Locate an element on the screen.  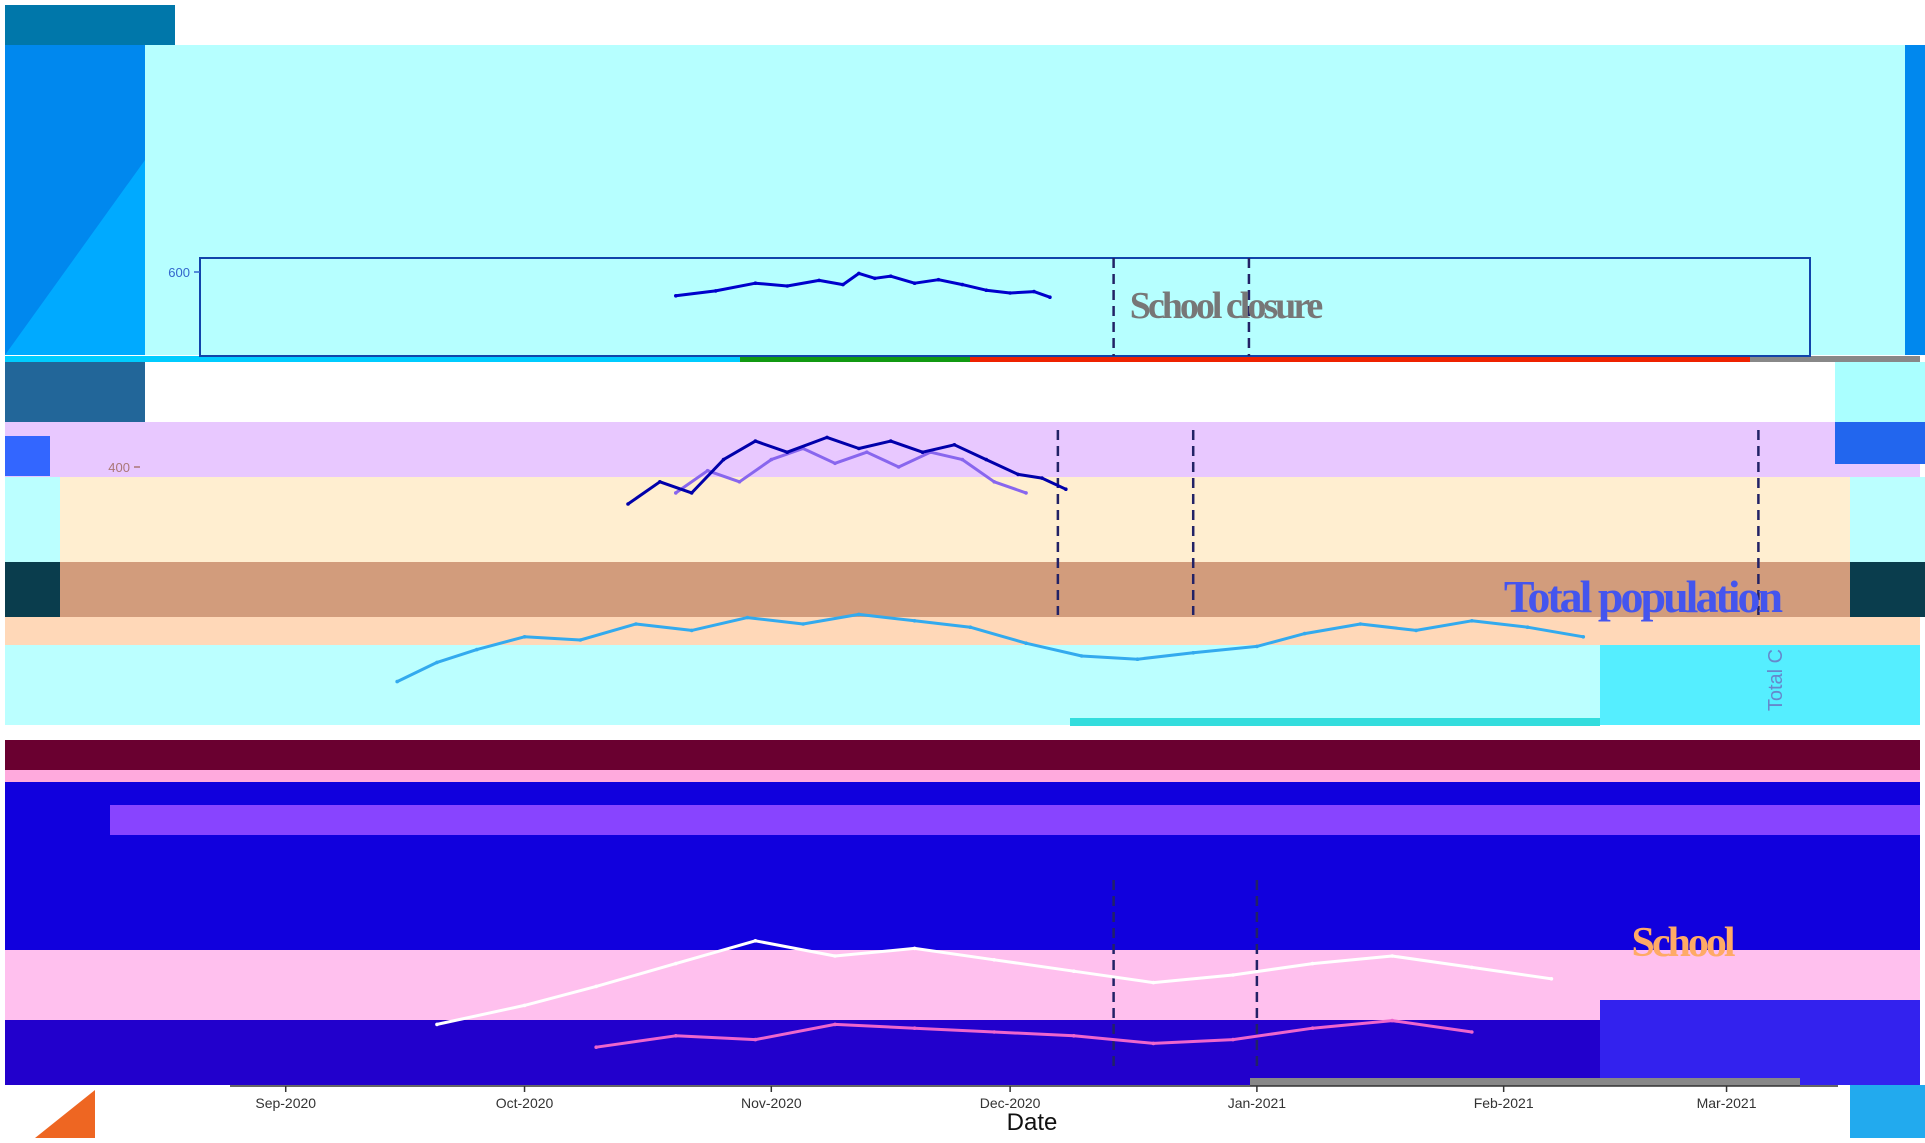
panel-label-3: Total population is located at coordinates (1643, 596).